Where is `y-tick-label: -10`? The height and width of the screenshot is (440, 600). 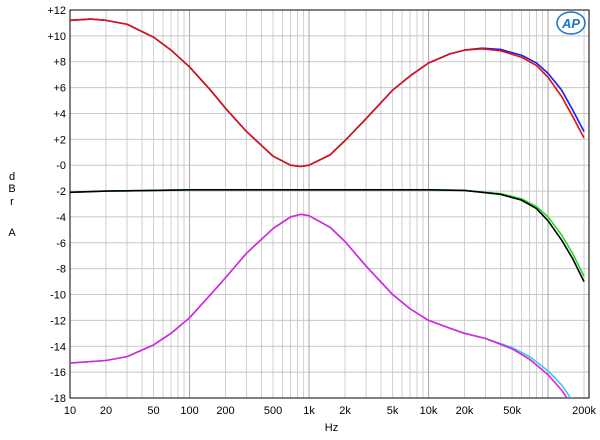 y-tick-label: -10 is located at coordinates (58, 296).